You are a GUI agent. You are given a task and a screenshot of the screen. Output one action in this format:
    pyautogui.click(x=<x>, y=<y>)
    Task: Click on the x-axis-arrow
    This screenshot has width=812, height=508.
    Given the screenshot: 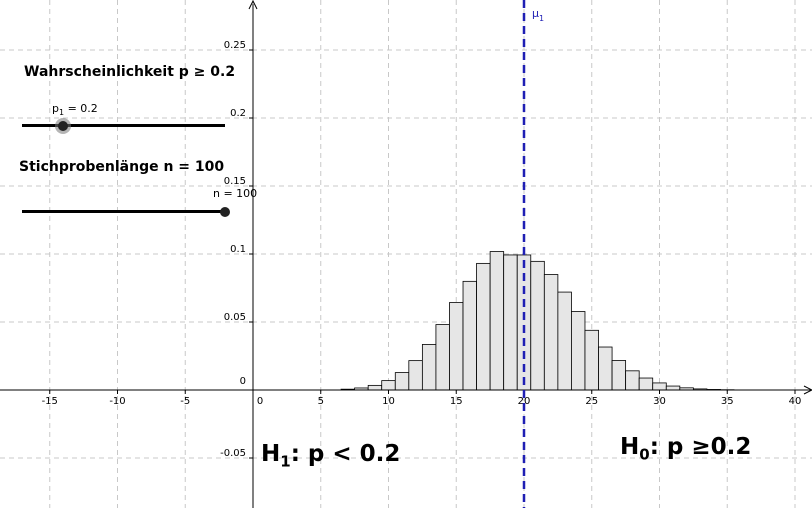 What is the action you would take?
    pyautogui.click(x=807, y=390)
    